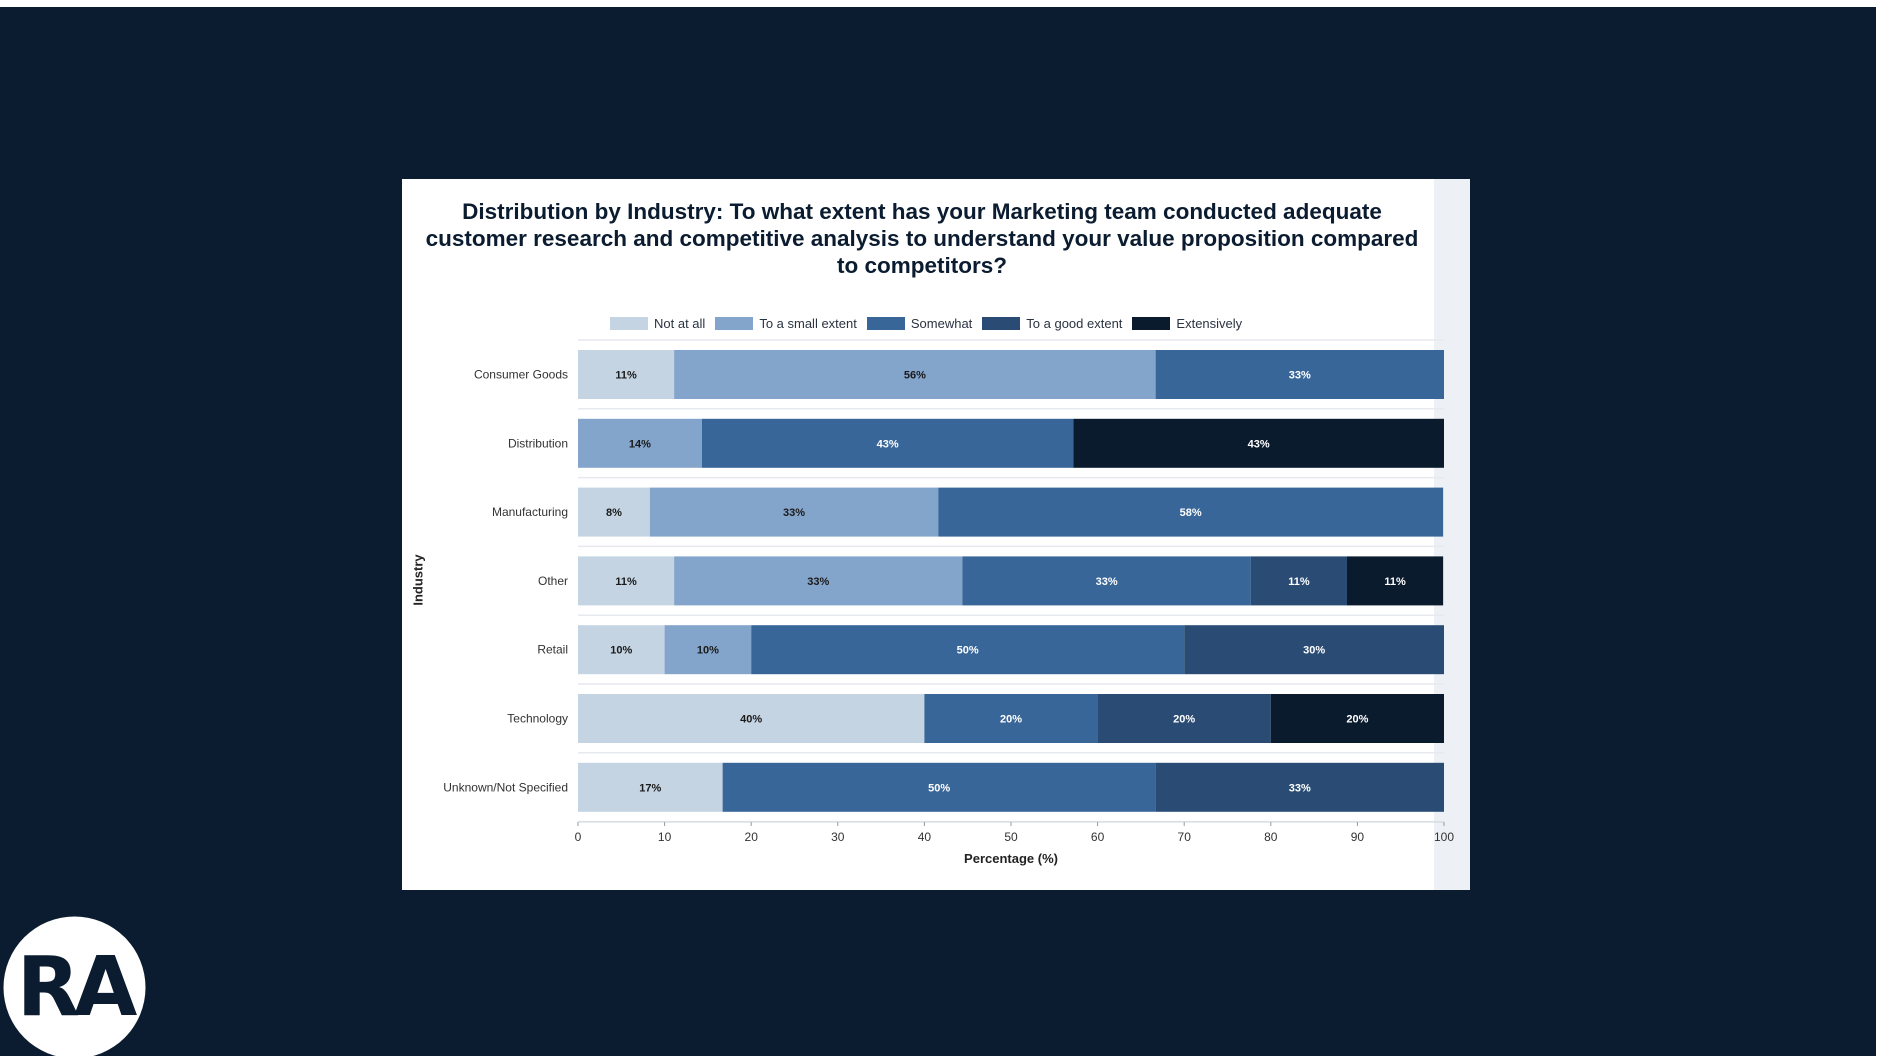 This screenshot has height=1060, width=1880. I want to click on data-label: 56%, so click(915, 376).